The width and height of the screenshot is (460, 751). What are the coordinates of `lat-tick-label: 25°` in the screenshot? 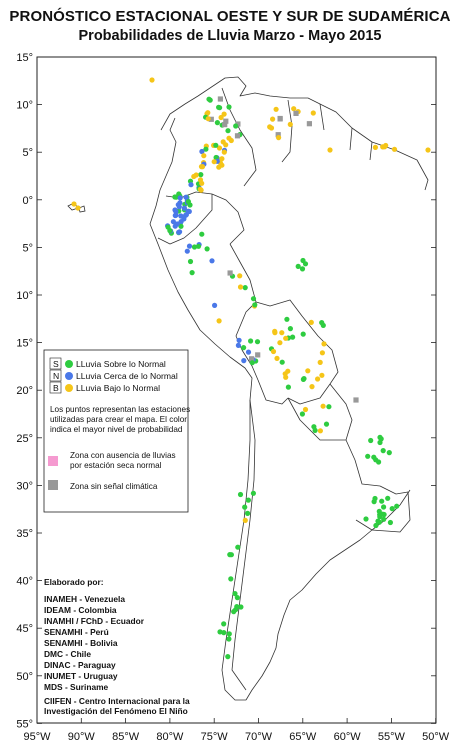 It's located at (24, 439).